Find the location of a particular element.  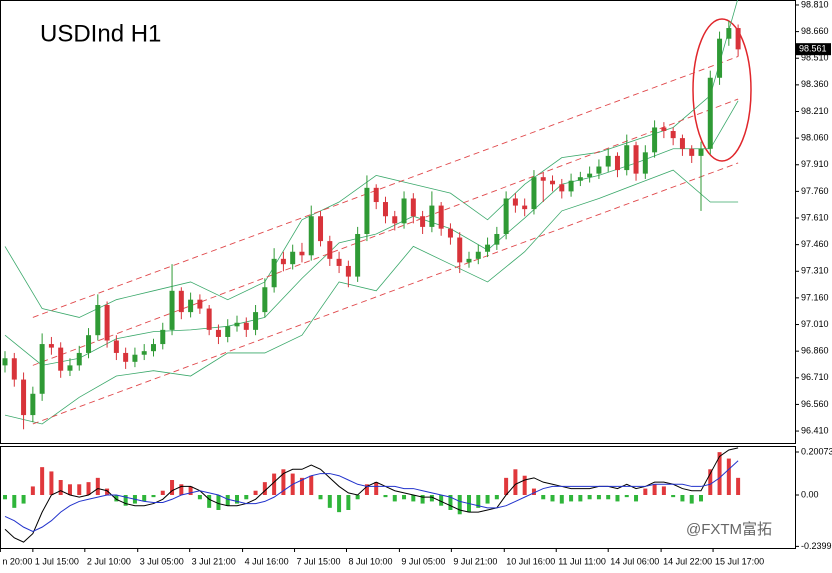

y-tick-label: 0.00 is located at coordinates (810, 494).